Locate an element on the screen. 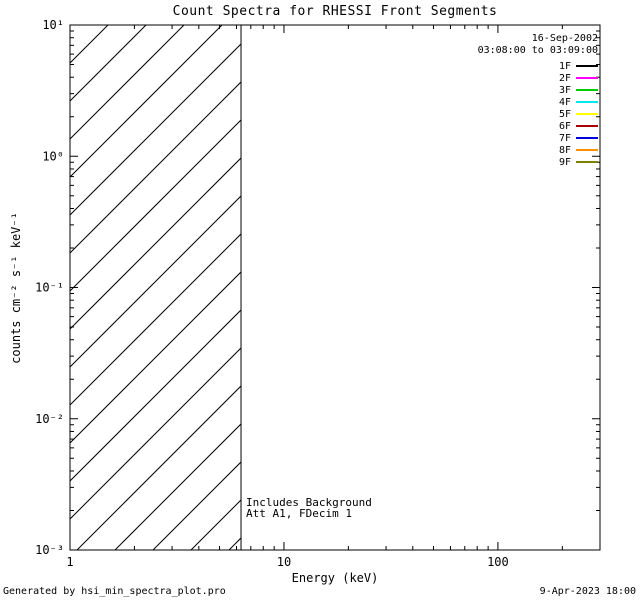  svg-text: 1 is located at coordinates (69, 562).